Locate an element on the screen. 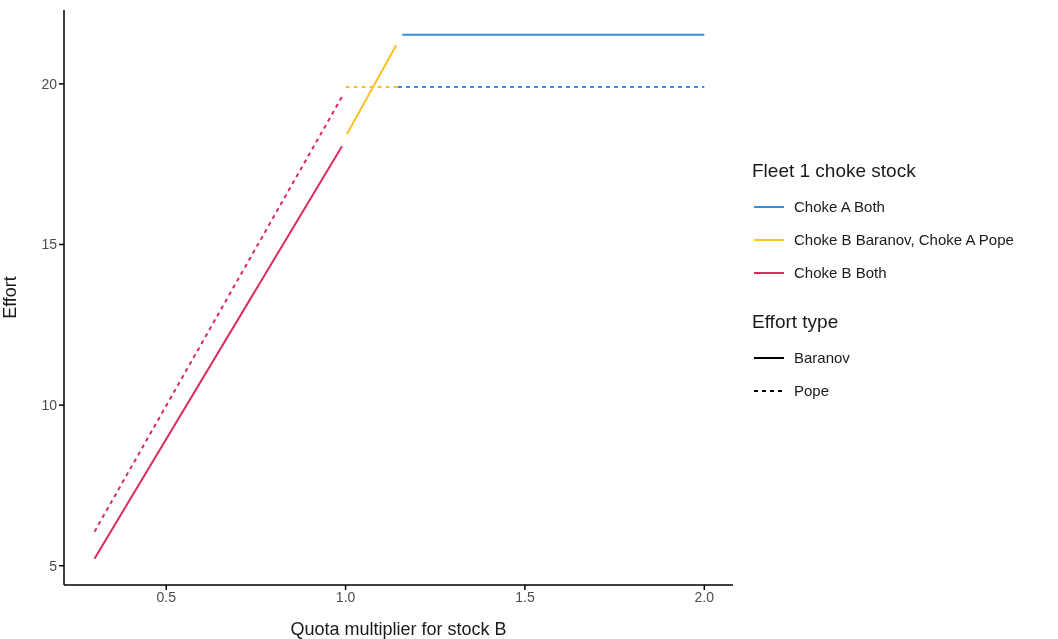 Image resolution: width=1058 pixels, height=639 pixels. text: Pope is located at coordinates (812, 390).